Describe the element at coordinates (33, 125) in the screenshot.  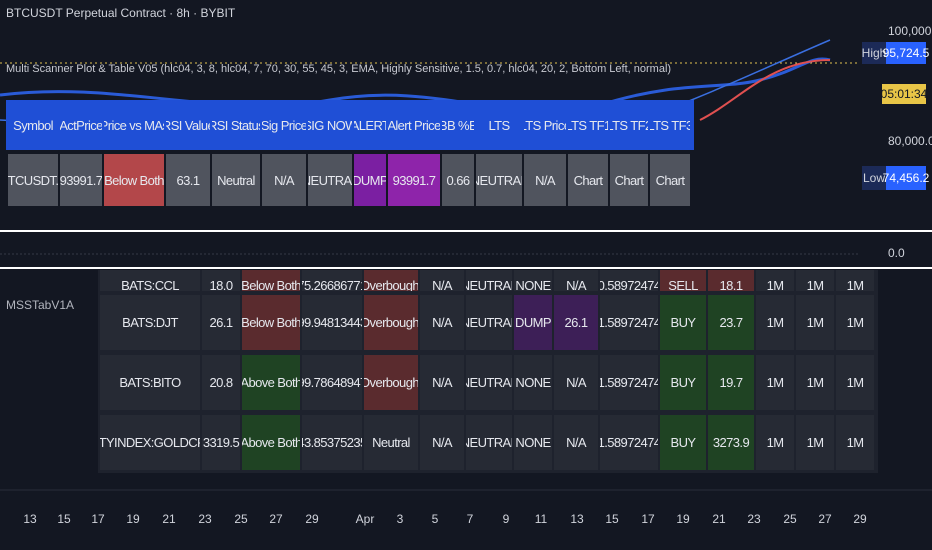
I see `header-cell: Symbol` at that location.